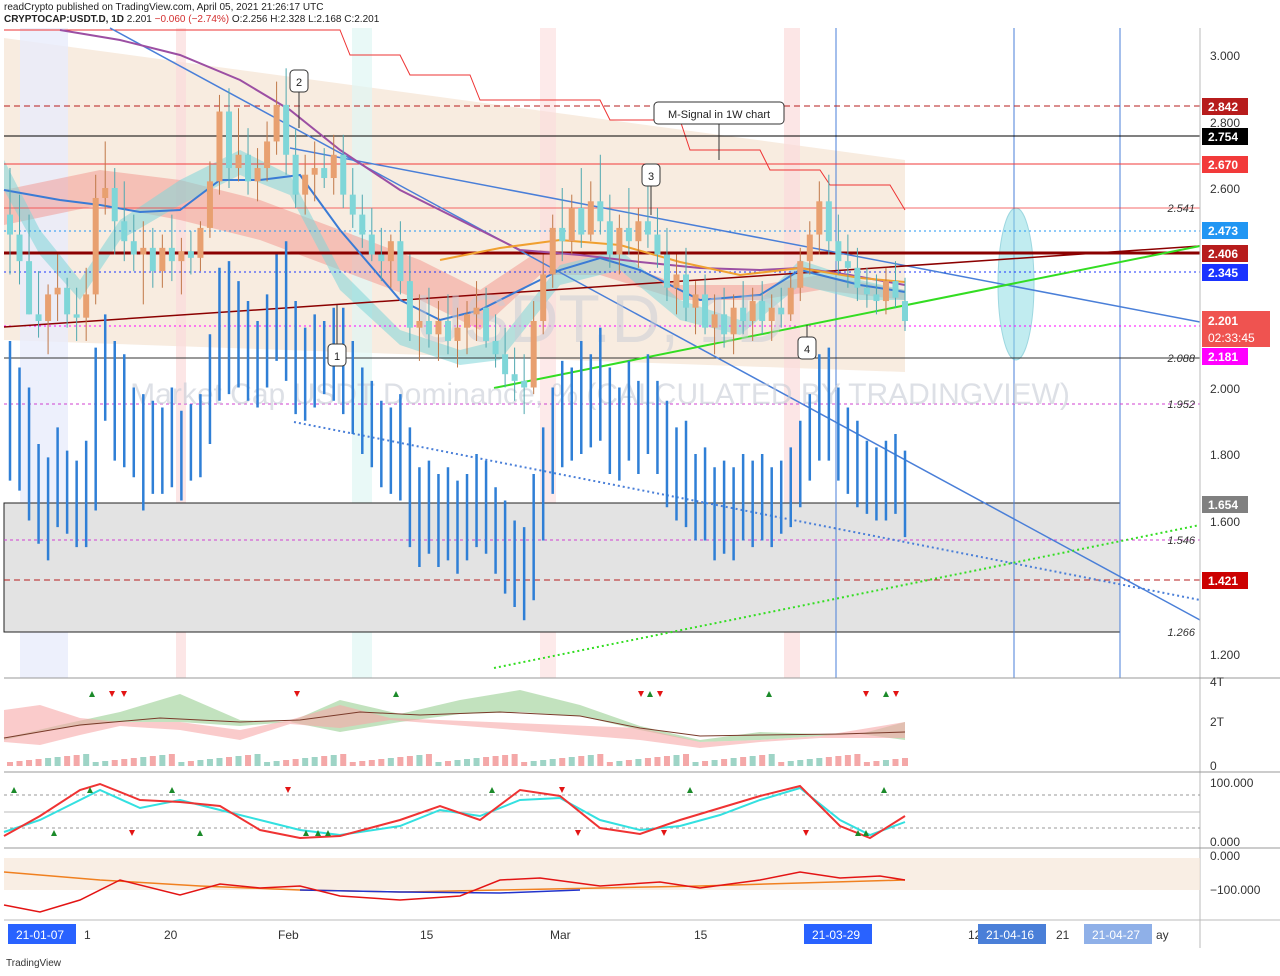  I want to click on trendline-down, so click(745, 235).